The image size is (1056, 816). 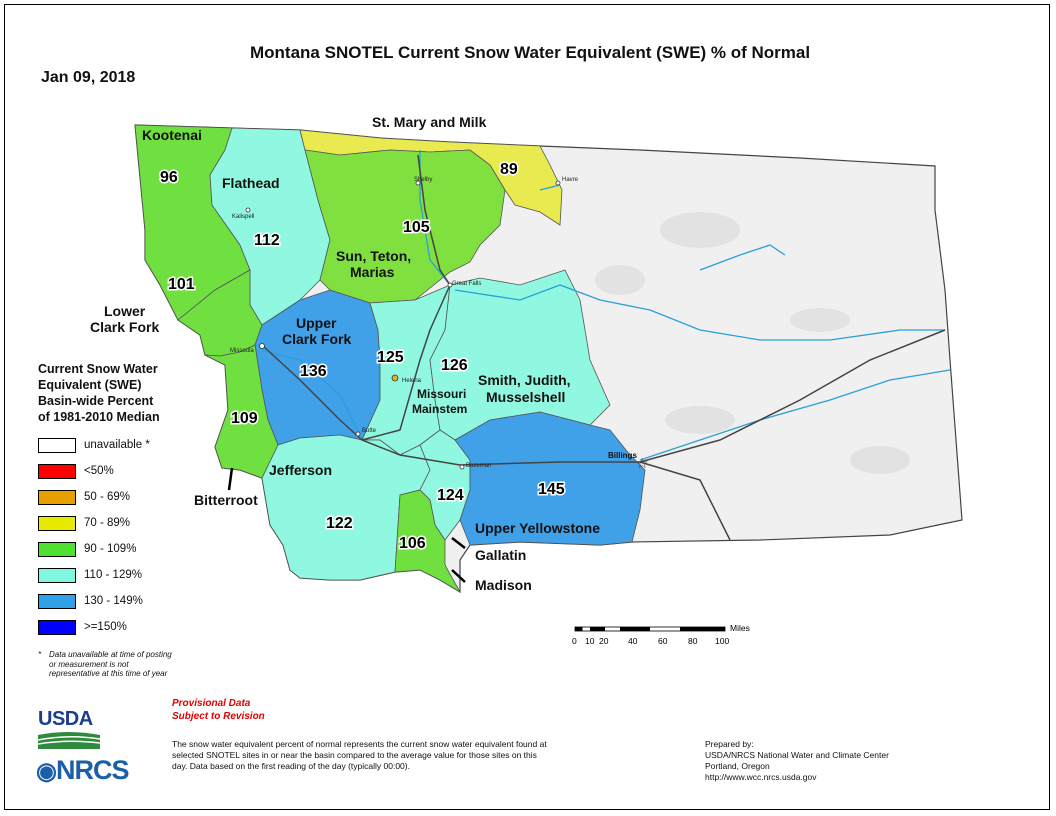 What do you see at coordinates (454, 365) in the screenshot?
I see `value-smith-judith-musselshell: 126` at bounding box center [454, 365].